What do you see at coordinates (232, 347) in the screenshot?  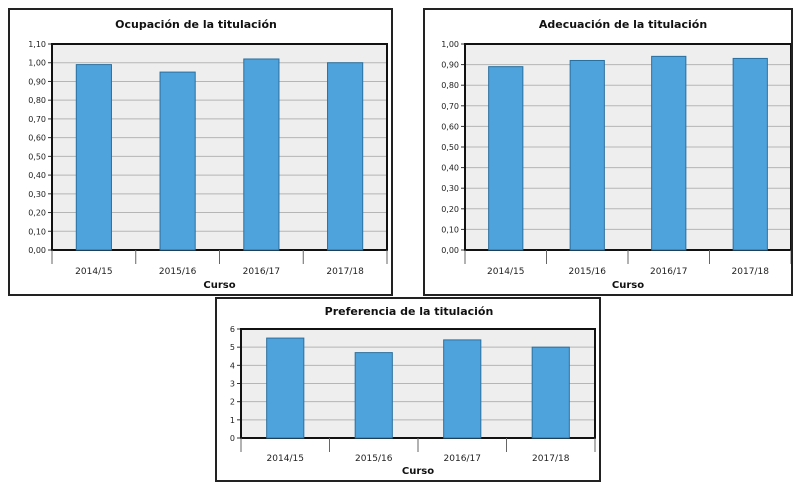 I see `y-tick-label: 5` at bounding box center [232, 347].